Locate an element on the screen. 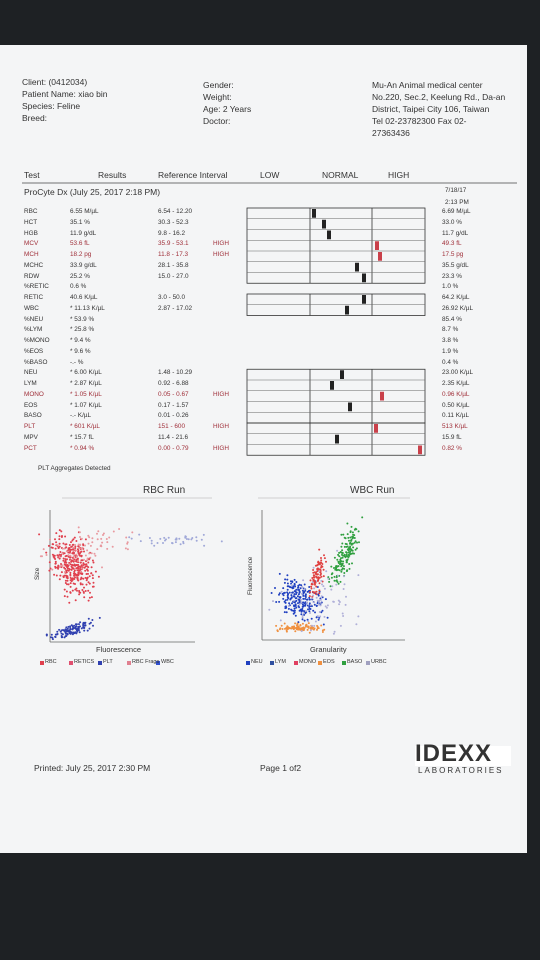 The width and height of the screenshot is (540, 960). result: 35.1 % is located at coordinates (80, 222).